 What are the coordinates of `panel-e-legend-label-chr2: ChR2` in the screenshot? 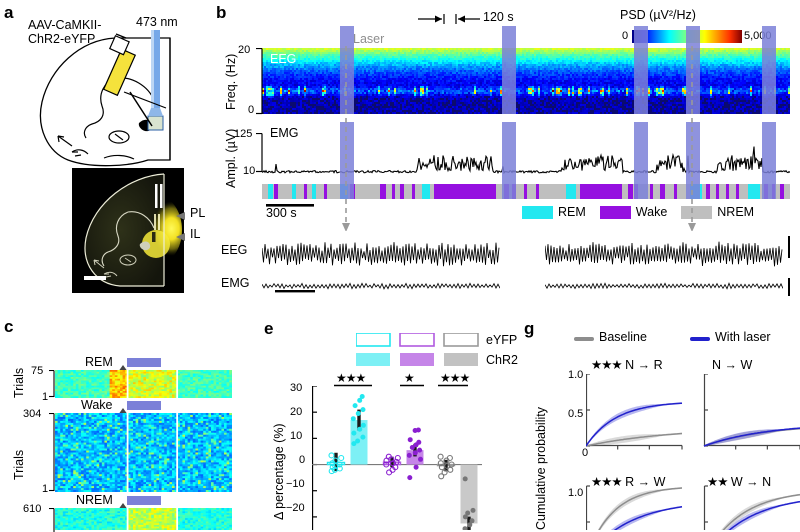 It's located at (502, 360).